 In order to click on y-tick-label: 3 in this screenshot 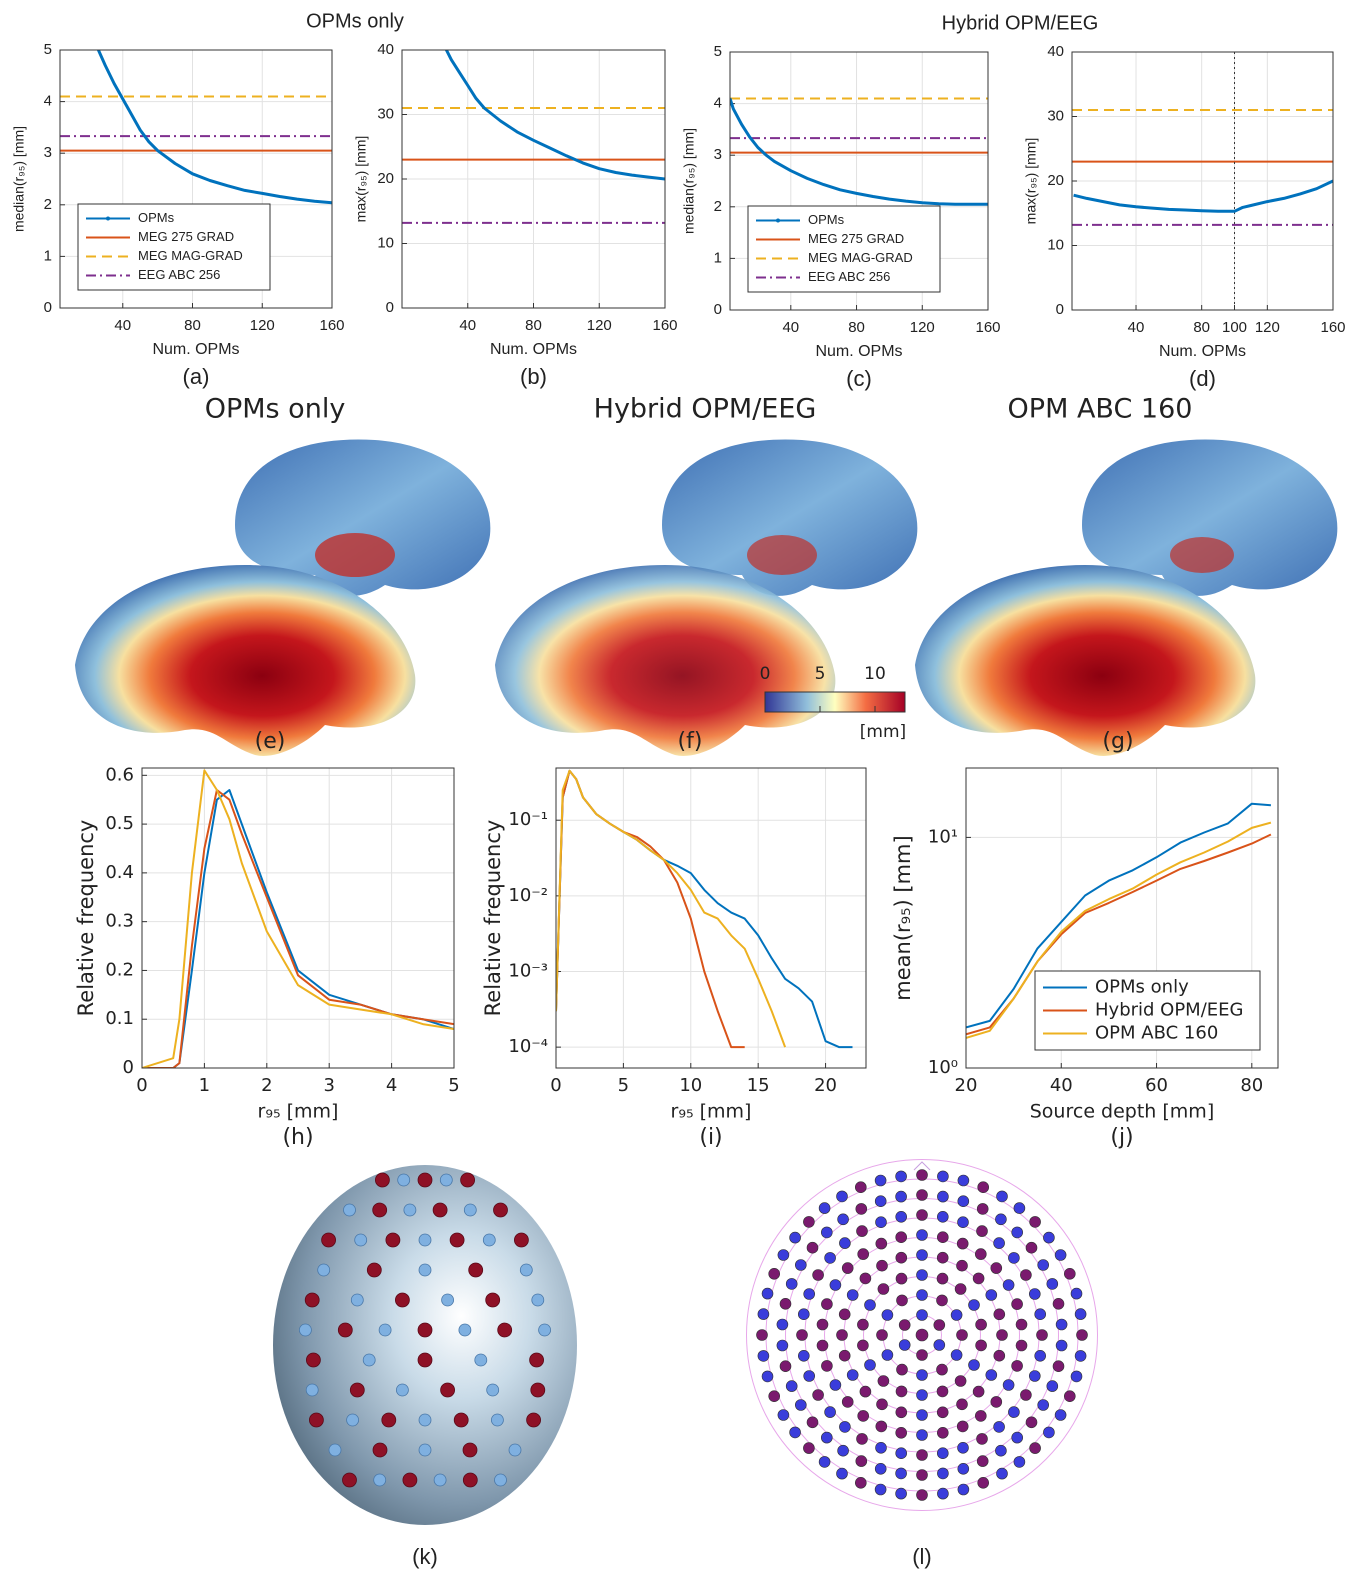, I will do `click(718, 154)`.